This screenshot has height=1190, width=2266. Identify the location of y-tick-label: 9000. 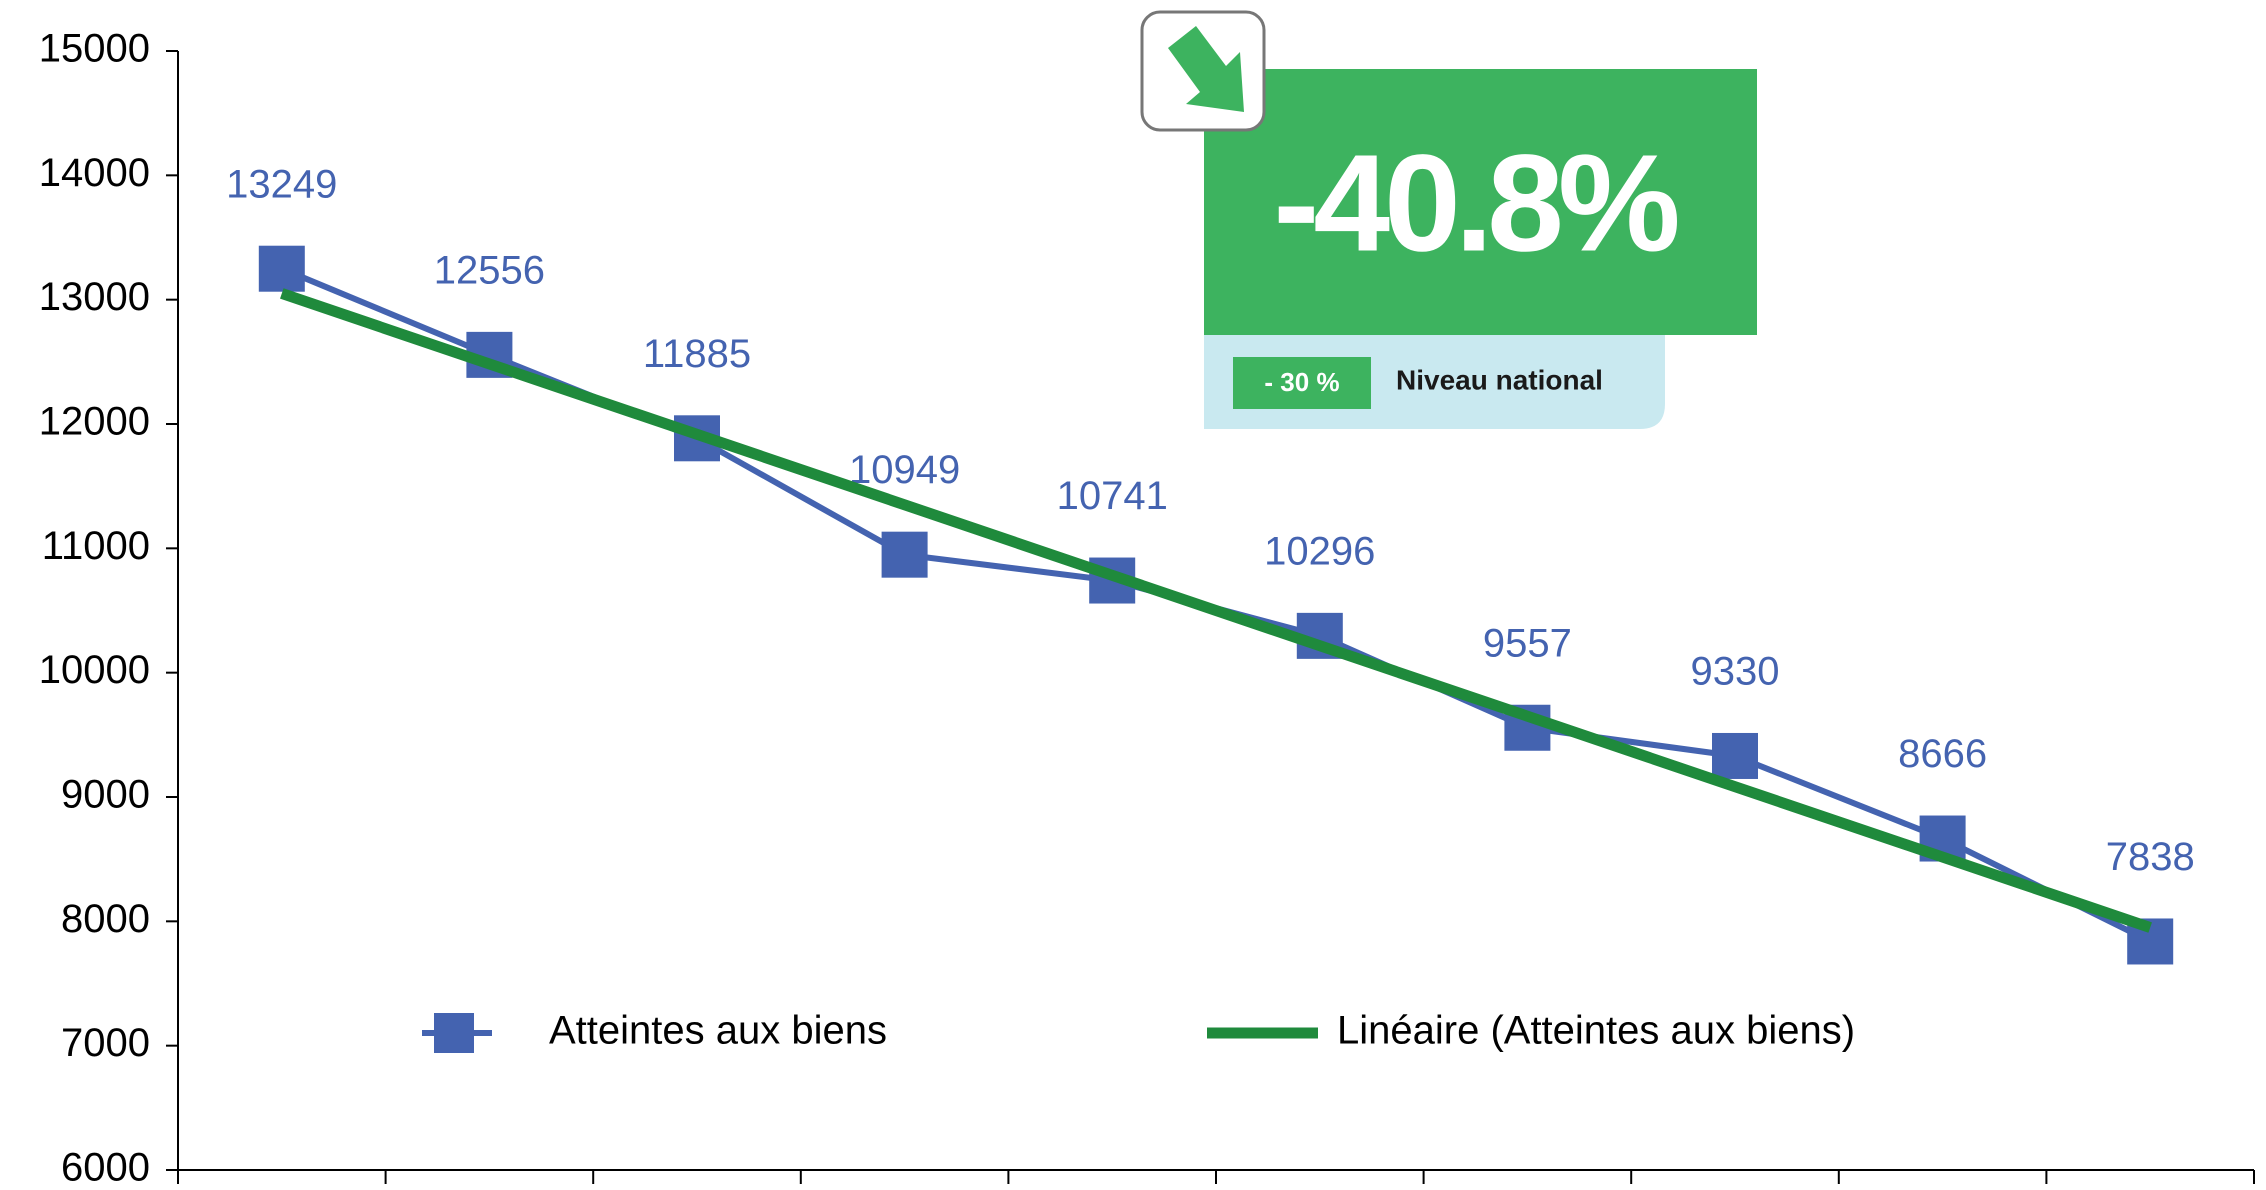
(105, 795).